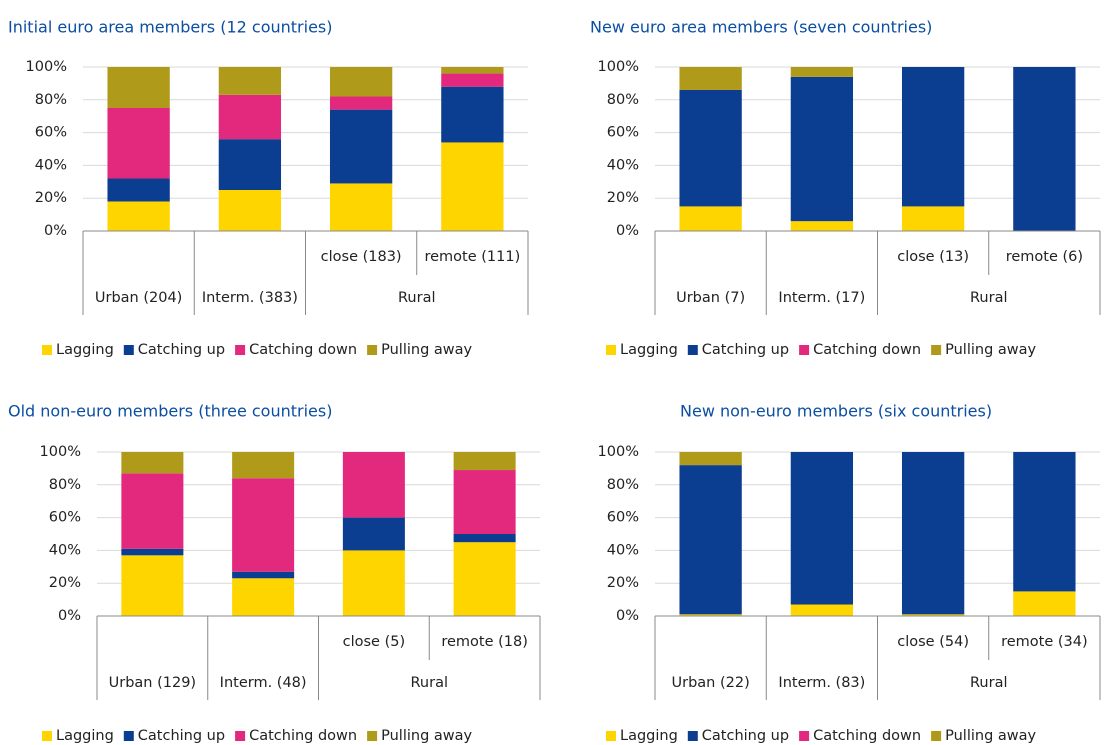  What do you see at coordinates (933, 257) in the screenshot?
I see `x-tick-label: close (13)` at bounding box center [933, 257].